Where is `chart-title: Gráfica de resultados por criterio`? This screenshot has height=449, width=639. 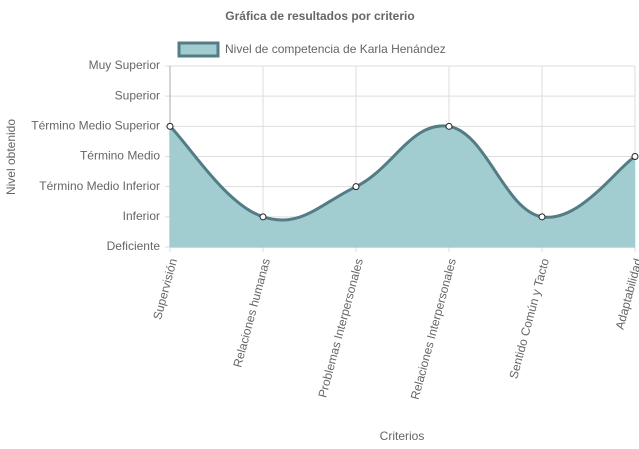 chart-title: Gráfica de resultados por criterio is located at coordinates (319, 16).